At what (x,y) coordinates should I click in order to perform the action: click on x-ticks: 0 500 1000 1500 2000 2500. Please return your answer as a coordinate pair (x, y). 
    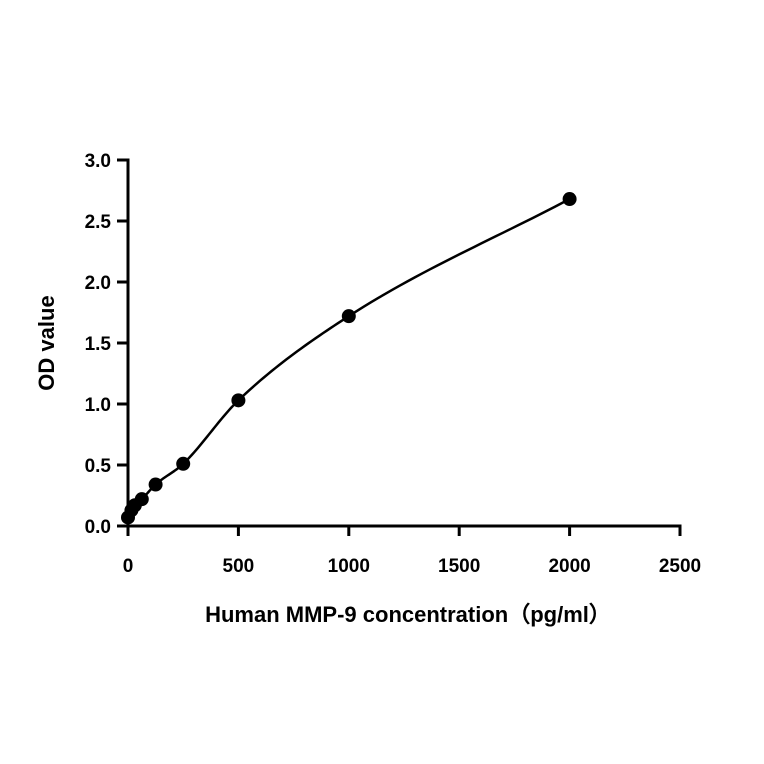
    Looking at the image, I should click on (412, 551).